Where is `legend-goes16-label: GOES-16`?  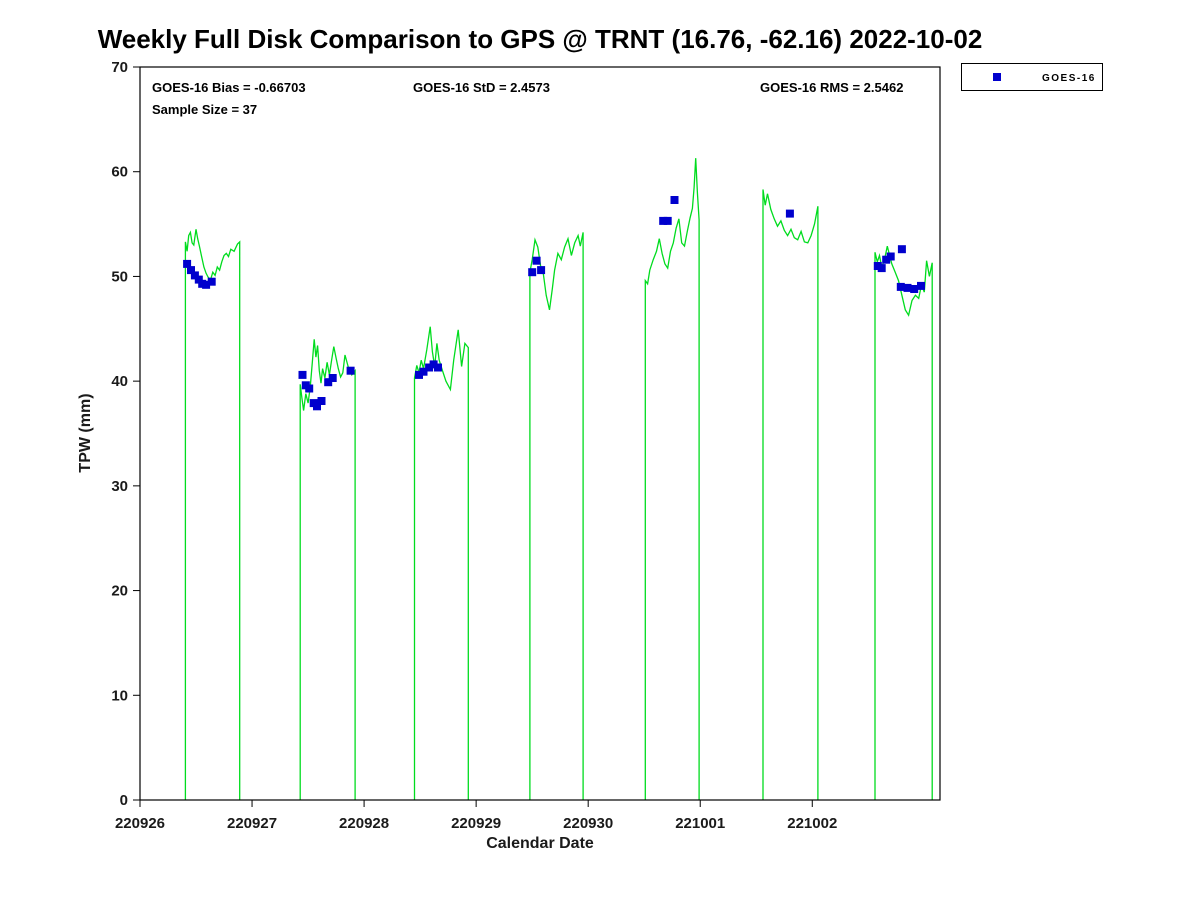
legend-goes16-label: GOES-16 is located at coordinates (1069, 78).